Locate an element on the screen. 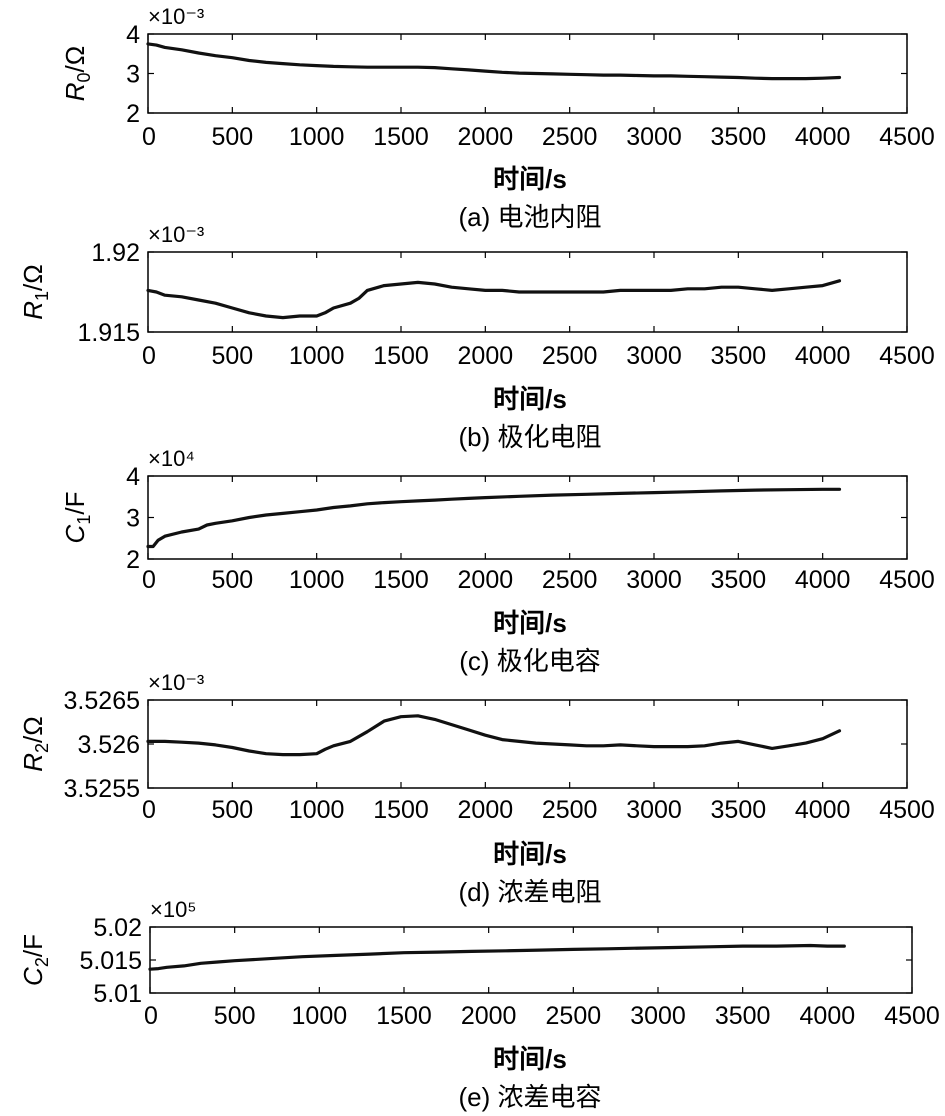 This screenshot has height=1116, width=945. y-tick-label: 1.915 is located at coordinates (108, 333).